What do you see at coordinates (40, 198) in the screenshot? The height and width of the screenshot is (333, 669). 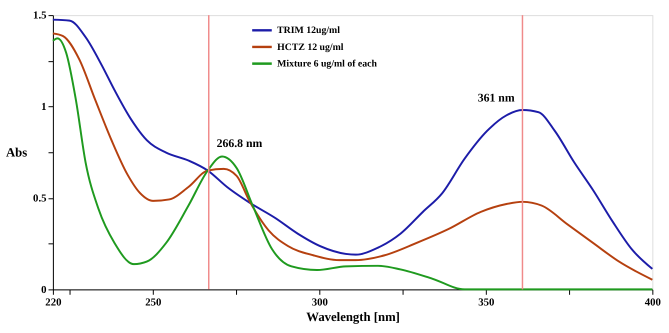 I see `y-tick-label: 0.5` at bounding box center [40, 198].